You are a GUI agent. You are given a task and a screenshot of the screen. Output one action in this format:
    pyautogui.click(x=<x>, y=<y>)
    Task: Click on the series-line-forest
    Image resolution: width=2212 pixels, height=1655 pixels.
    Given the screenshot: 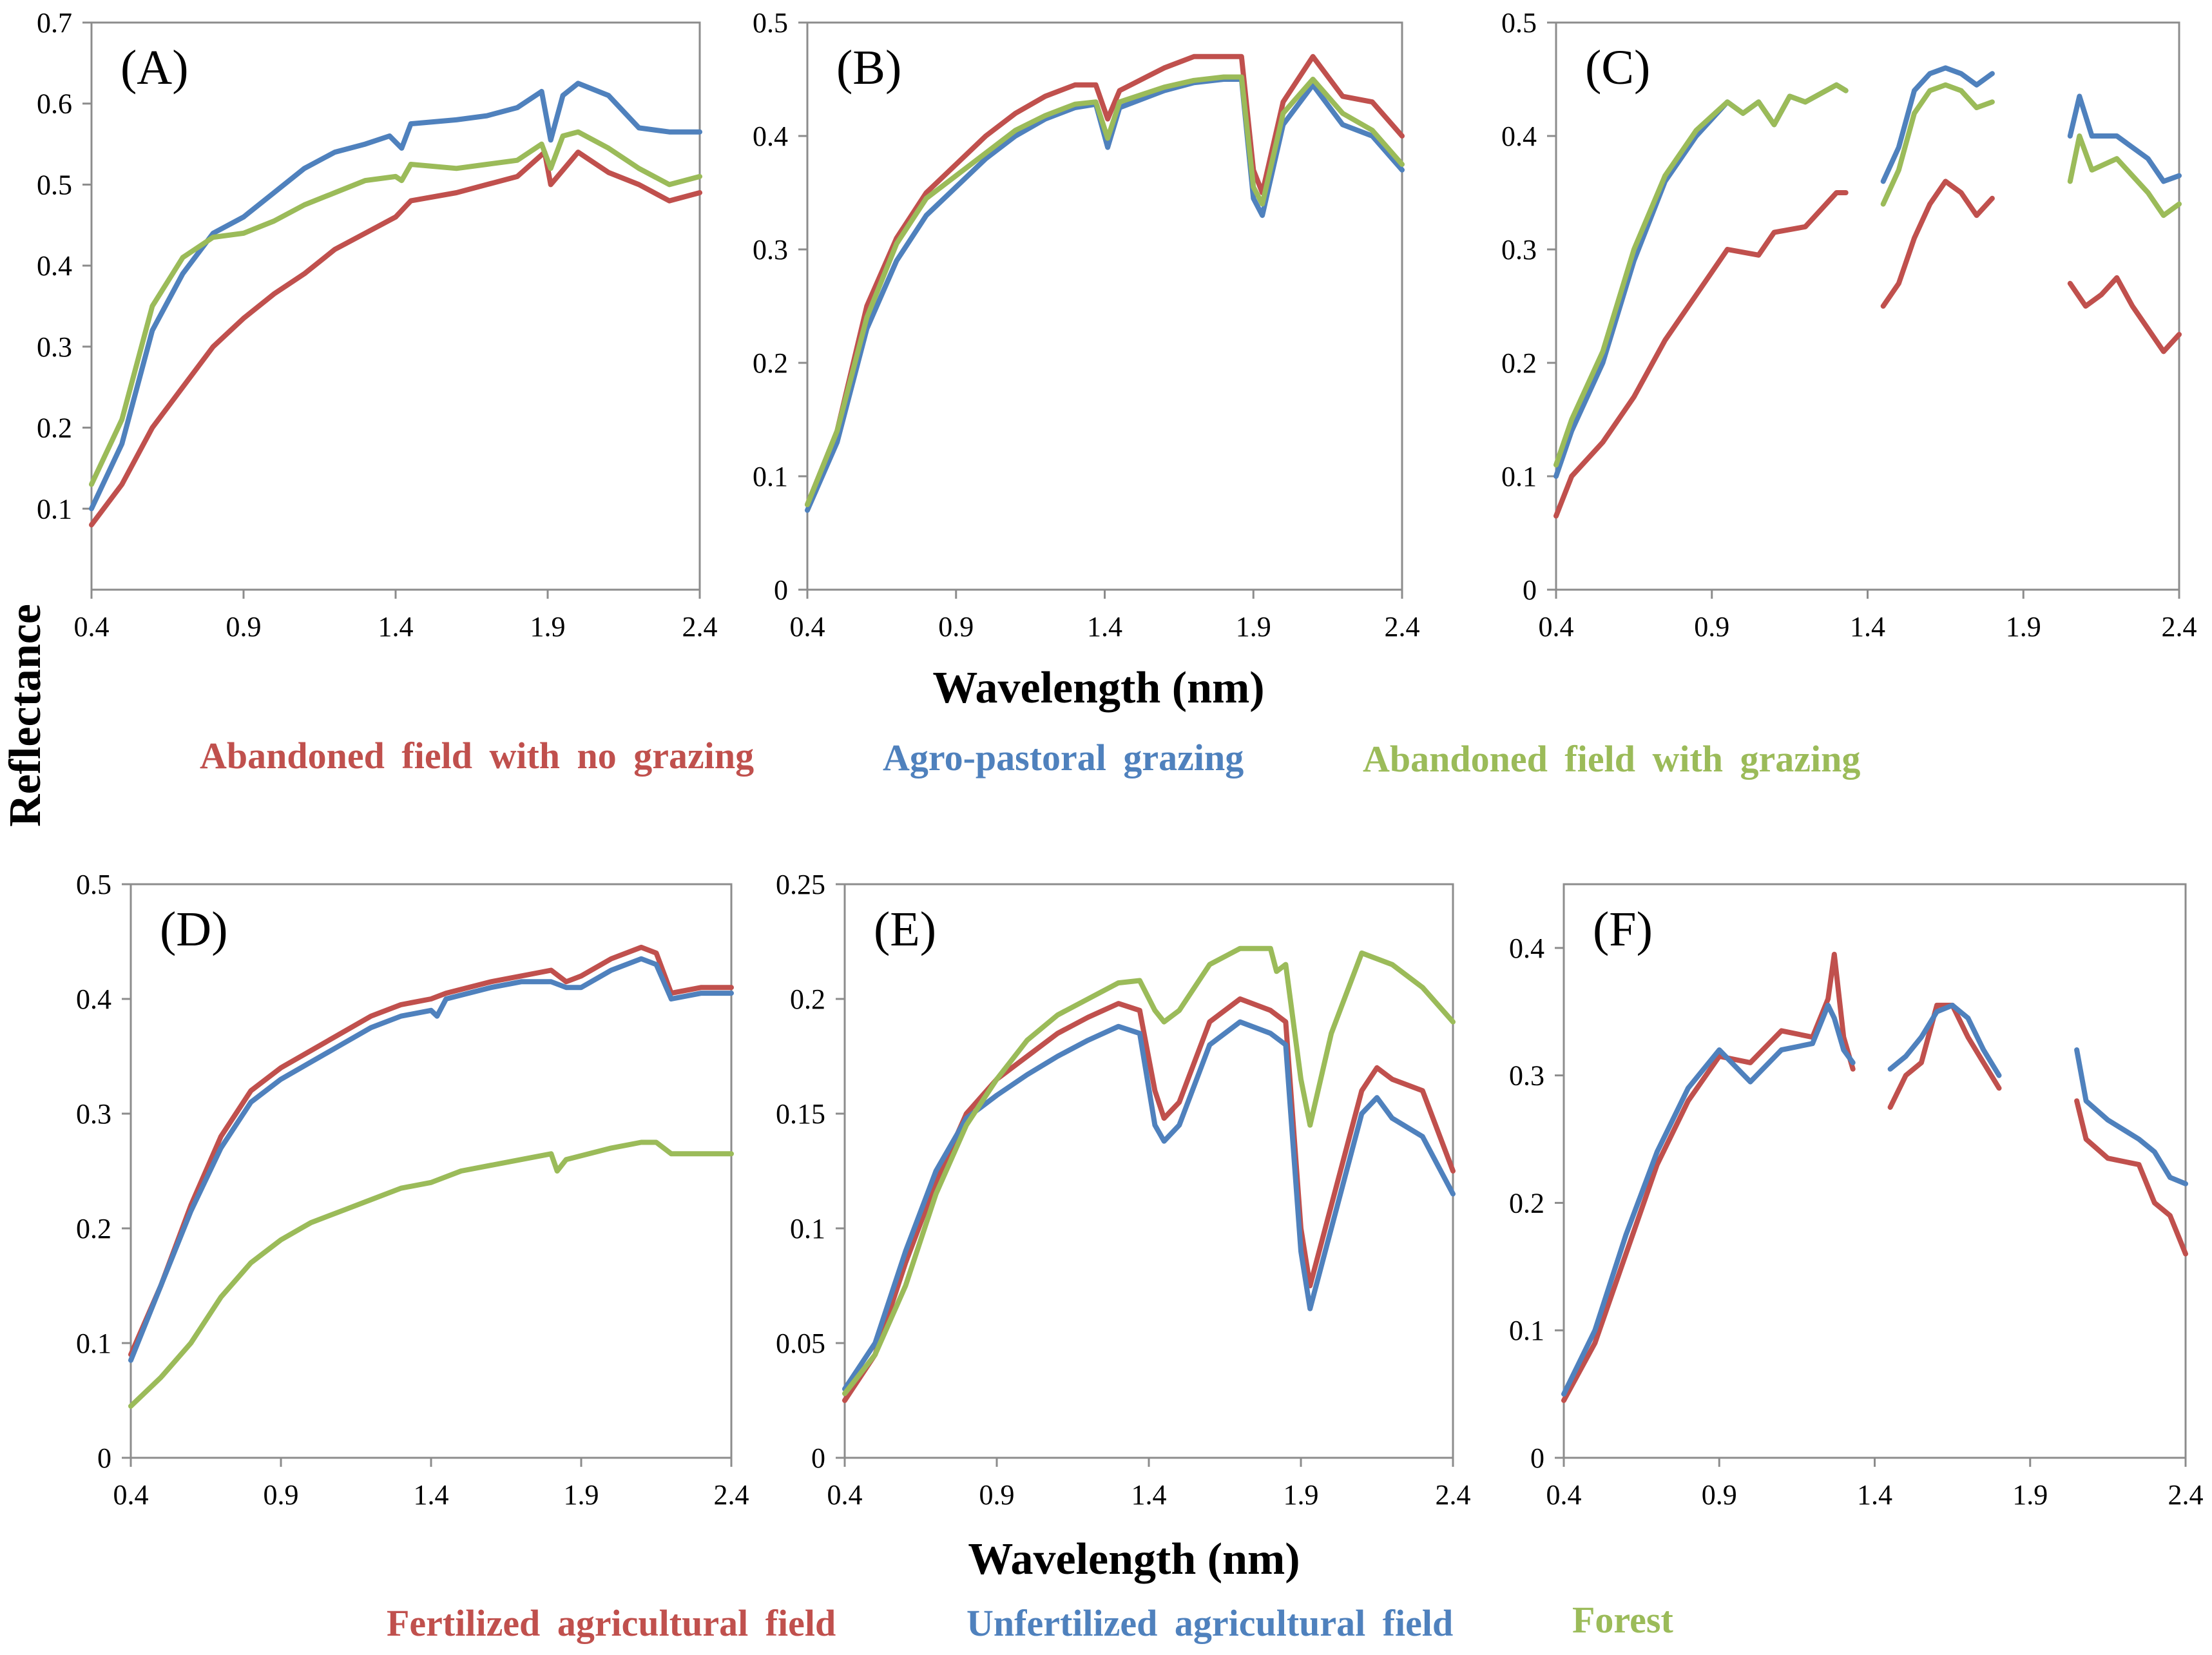 What is the action you would take?
    pyautogui.click(x=1149, y=1171)
    